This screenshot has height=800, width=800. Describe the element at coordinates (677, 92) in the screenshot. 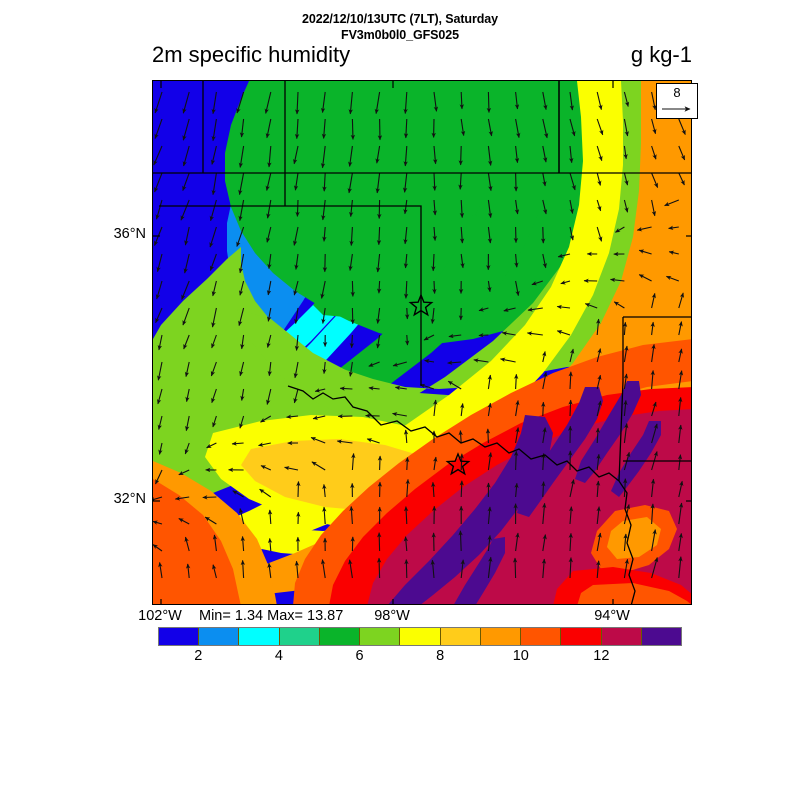

I see `vector-reference-value: 8` at that location.